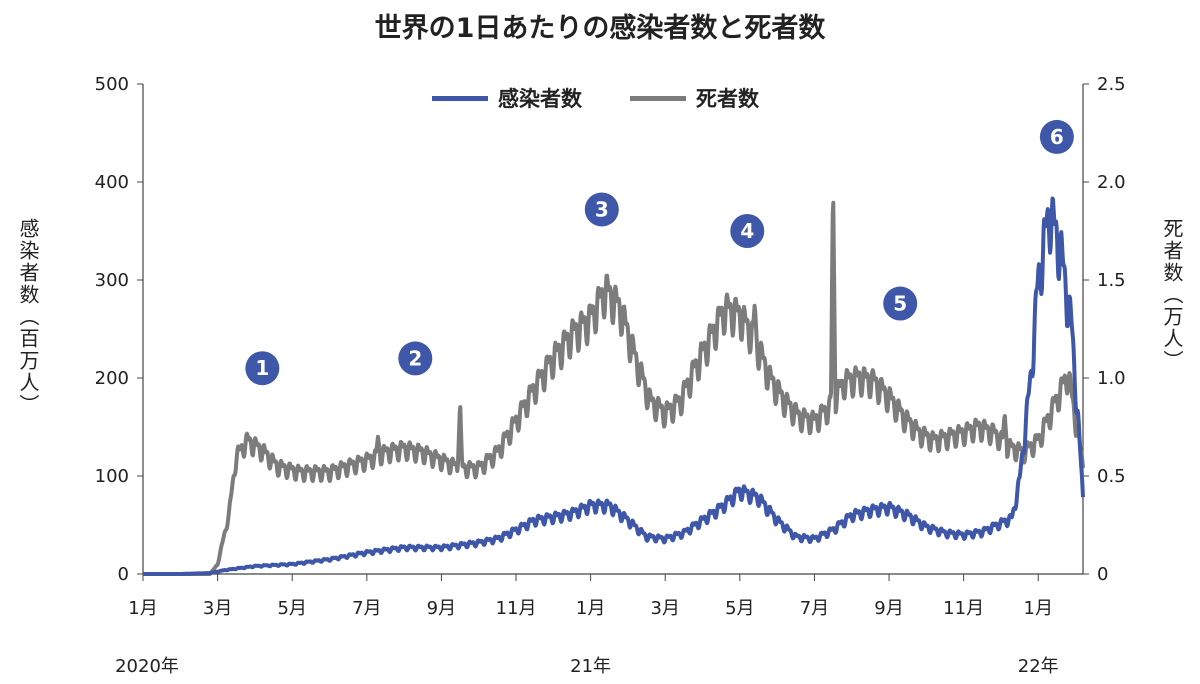 The width and height of the screenshot is (1200, 684). Describe the element at coordinates (1111, 84) in the screenshot. I see `y-right-tick-label: 2.5` at that location.